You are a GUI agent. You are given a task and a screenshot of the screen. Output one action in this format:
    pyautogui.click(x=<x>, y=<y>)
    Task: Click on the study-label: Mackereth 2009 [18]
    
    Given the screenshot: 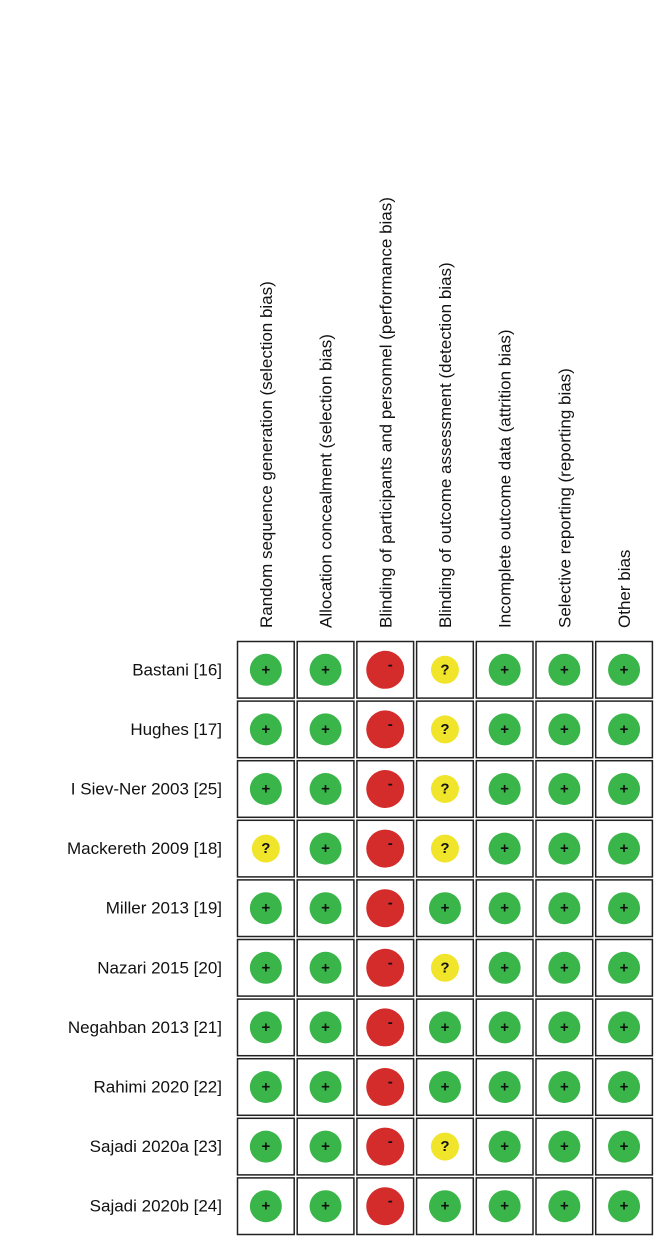 What is the action you would take?
    pyautogui.click(x=144, y=848)
    